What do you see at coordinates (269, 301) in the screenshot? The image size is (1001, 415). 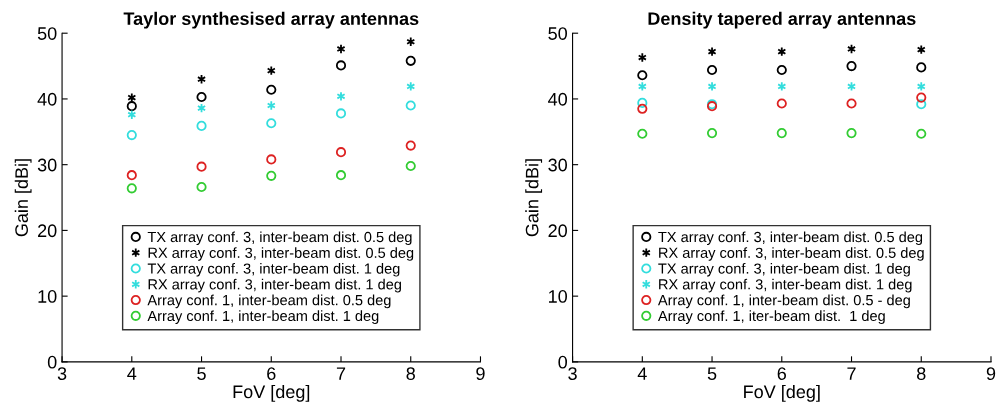 I see `legend-label: Array conf. 1, inter-beam dist. 0.5 deg` at bounding box center [269, 301].